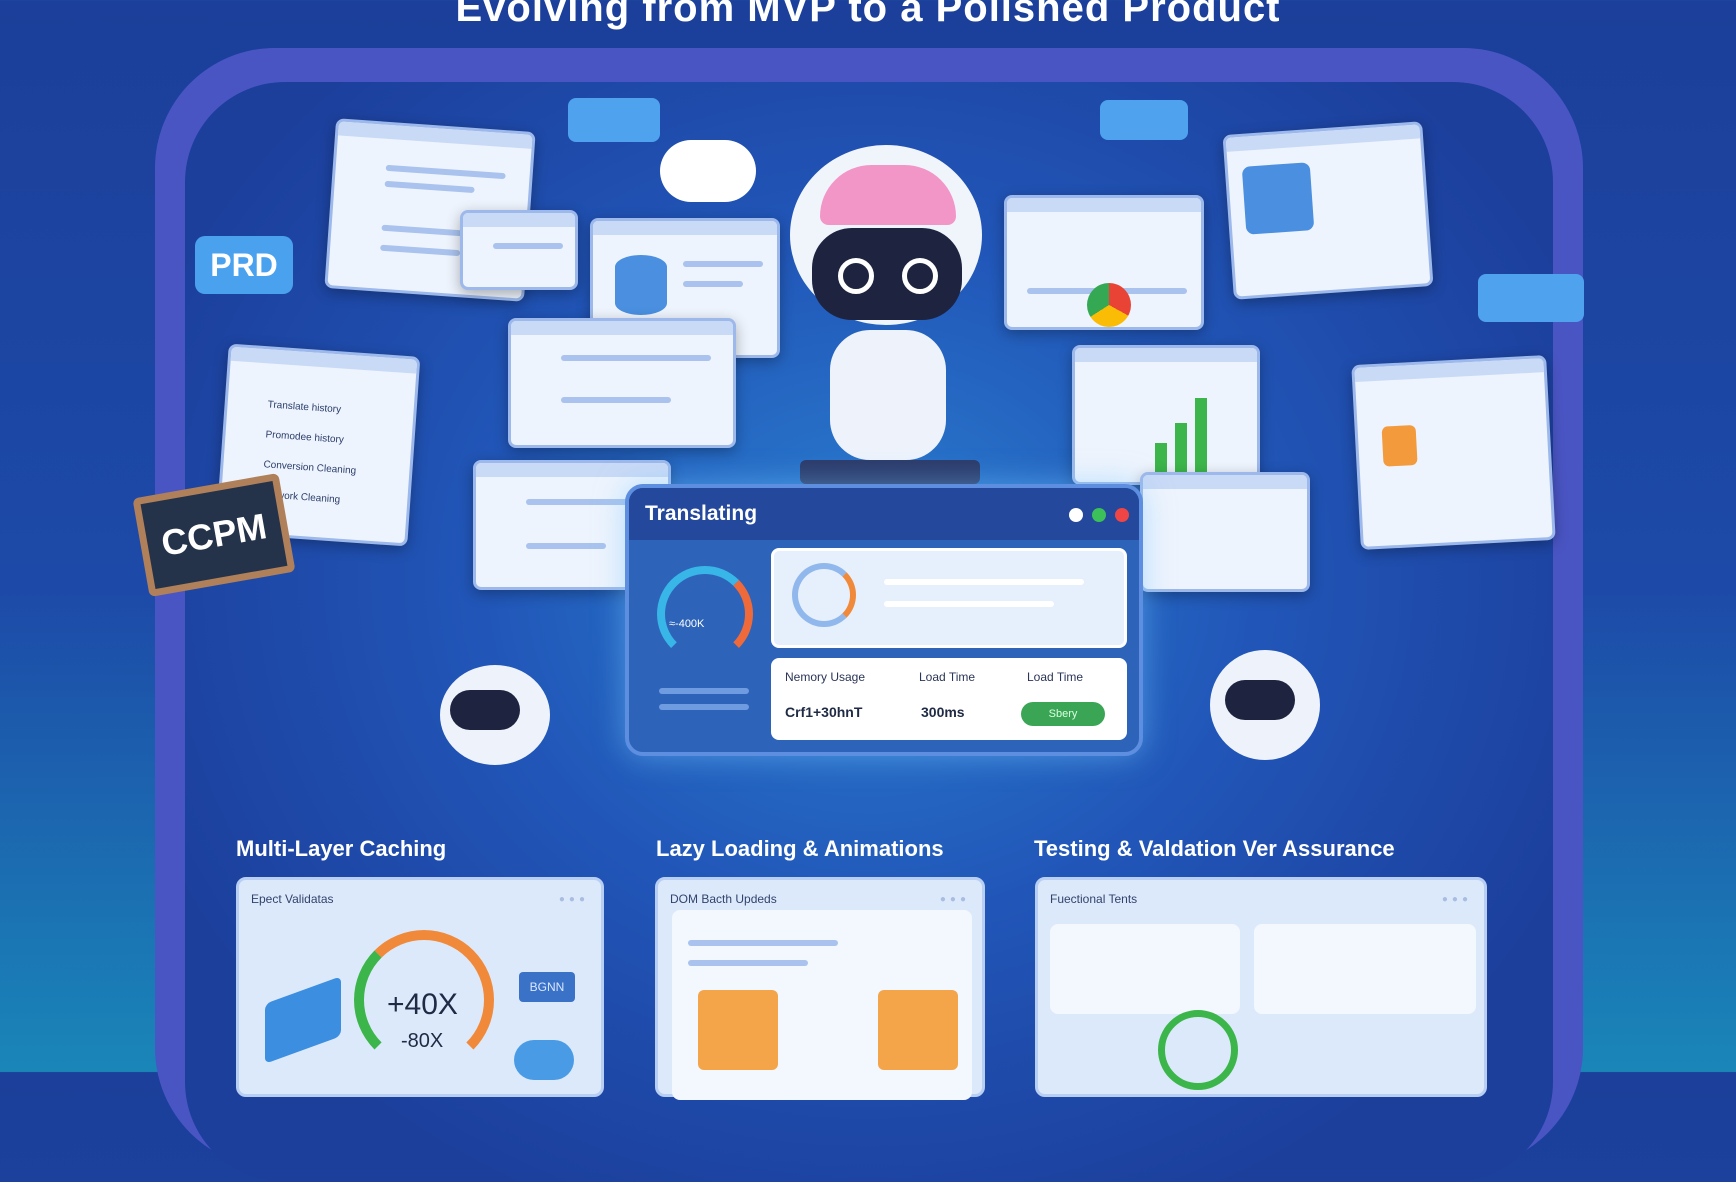  Describe the element at coordinates (884, 514) in the screenshot. I see `window-title: Translating` at that location.